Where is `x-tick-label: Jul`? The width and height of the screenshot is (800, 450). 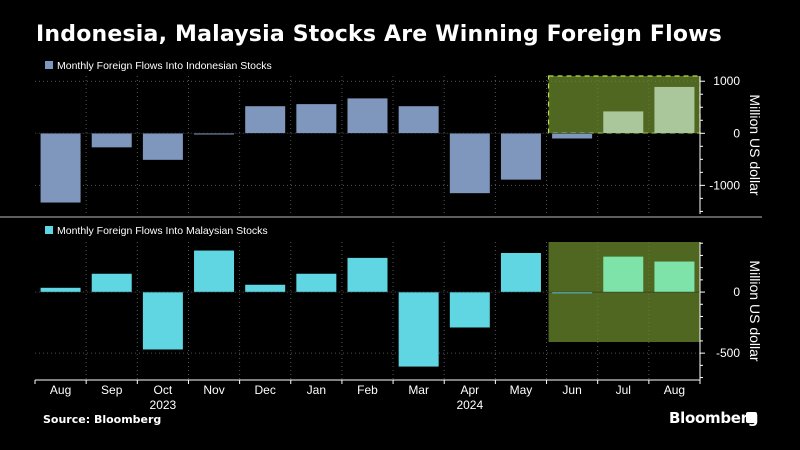
x-tick-label: Jul is located at coordinates (623, 390).